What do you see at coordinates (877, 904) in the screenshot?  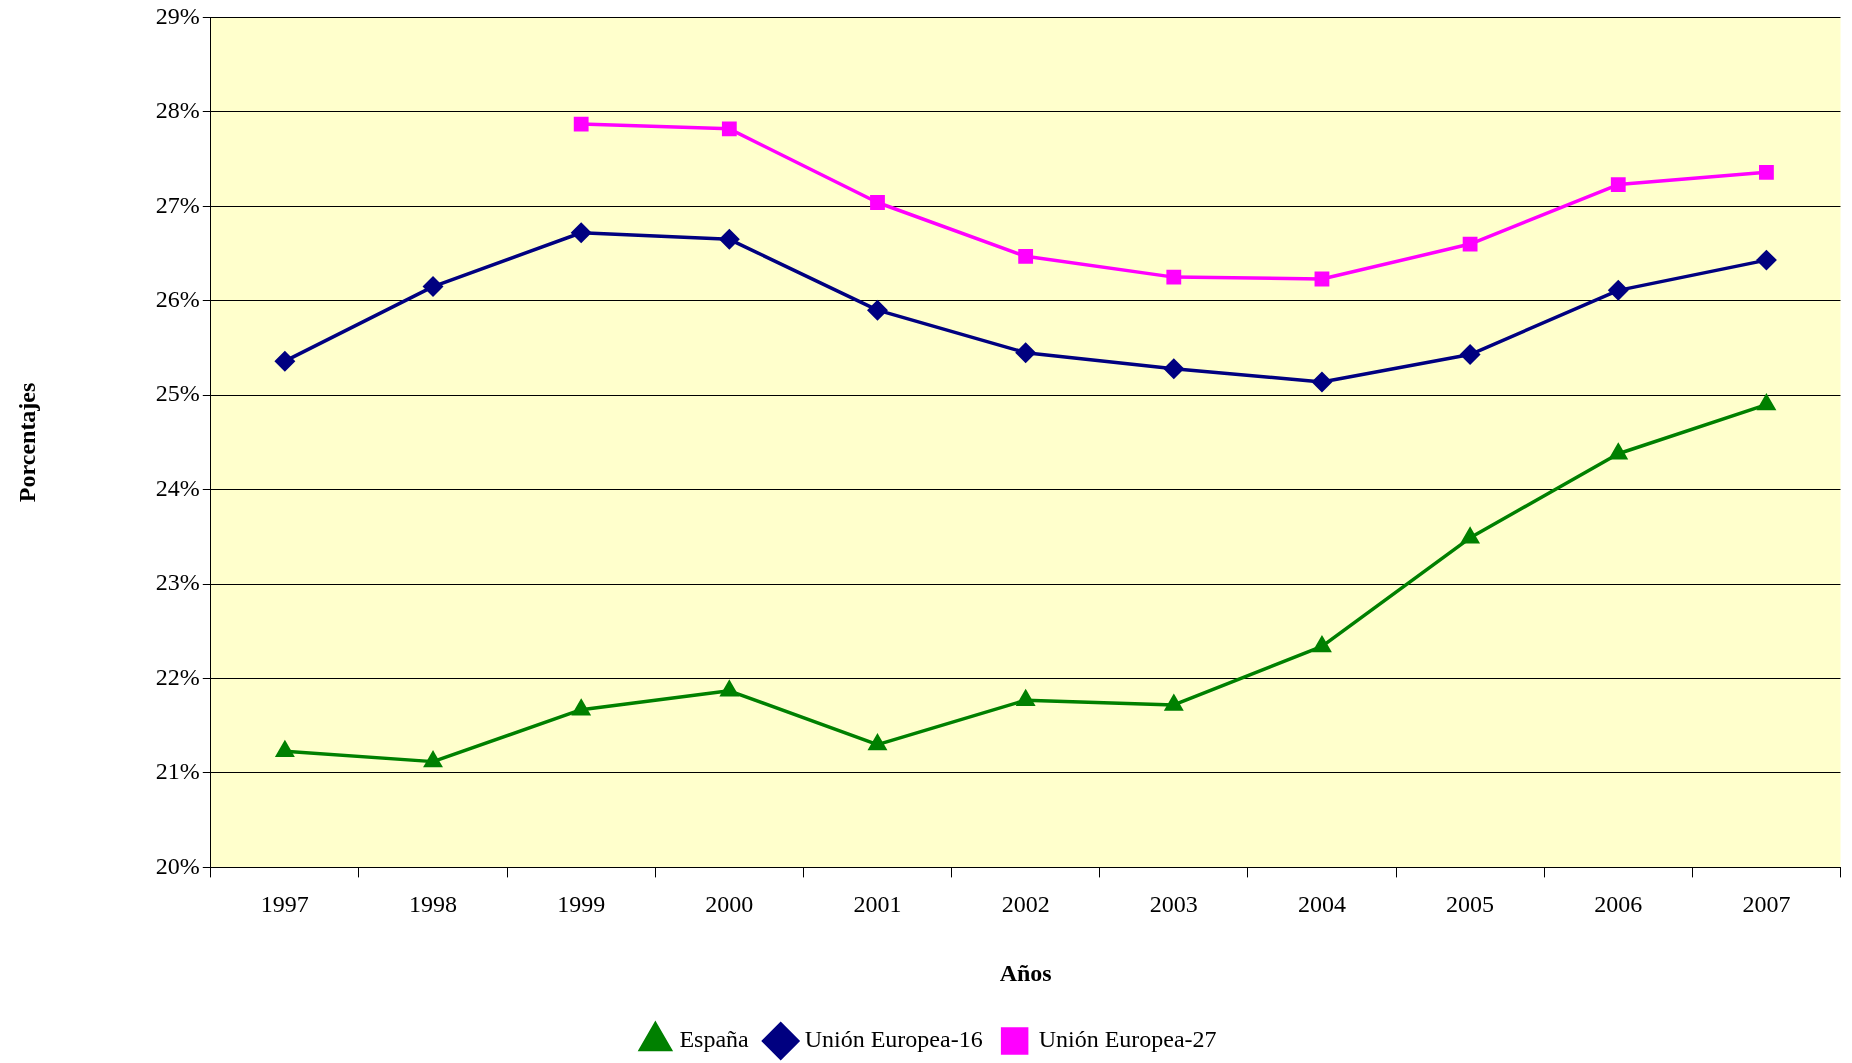 I see `x-tick-label: 2001` at bounding box center [877, 904].